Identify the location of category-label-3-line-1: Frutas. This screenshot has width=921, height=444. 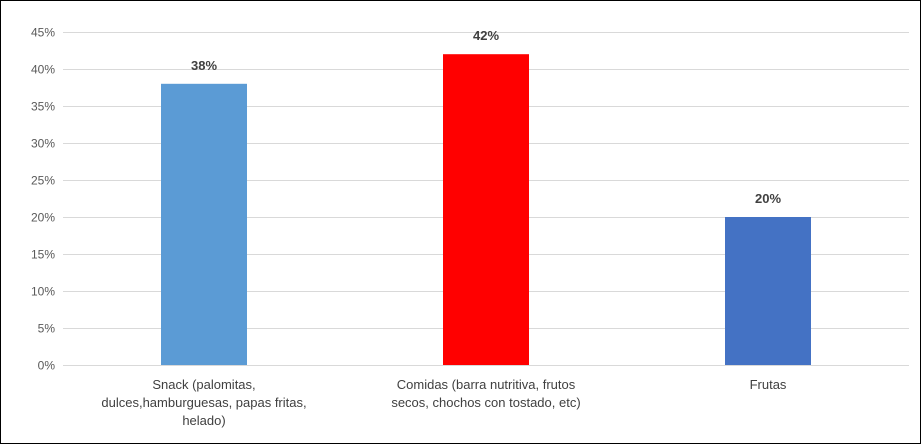
(768, 384).